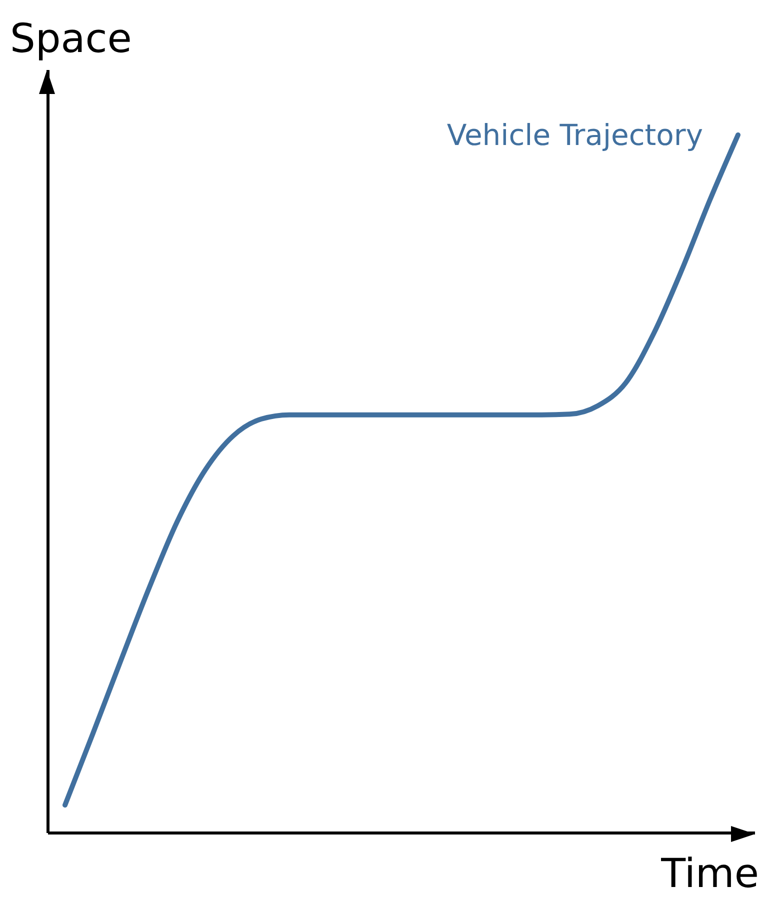 Image resolution: width=763 pixels, height=900 pixels. What do you see at coordinates (71, 39) in the screenshot?
I see `y-axis-title: Space` at bounding box center [71, 39].